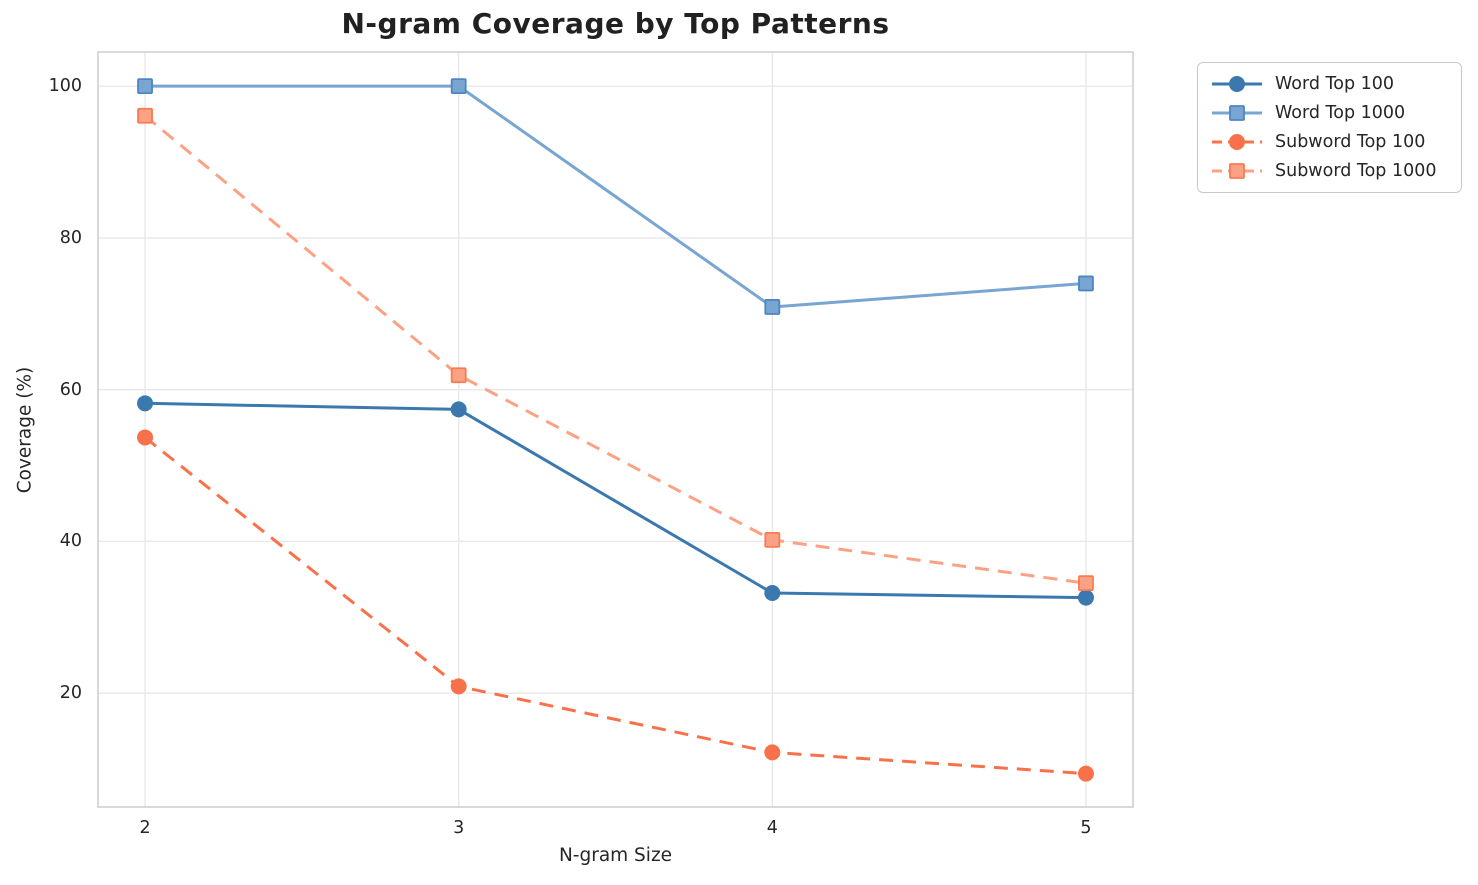 This screenshot has width=1478, height=885. Describe the element at coordinates (772, 828) in the screenshot. I see `x-tick-label: 4` at that location.